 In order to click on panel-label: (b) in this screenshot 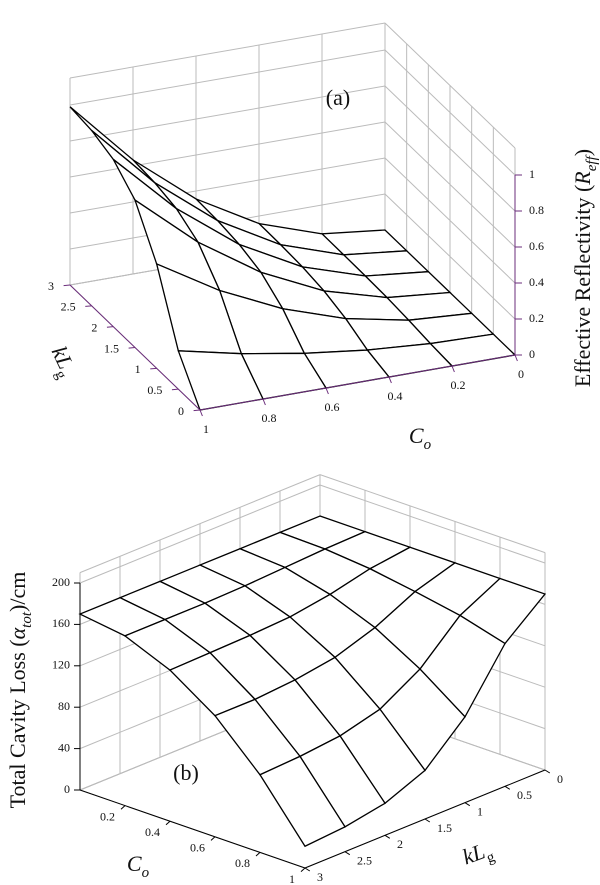, I will do `click(186, 772)`.